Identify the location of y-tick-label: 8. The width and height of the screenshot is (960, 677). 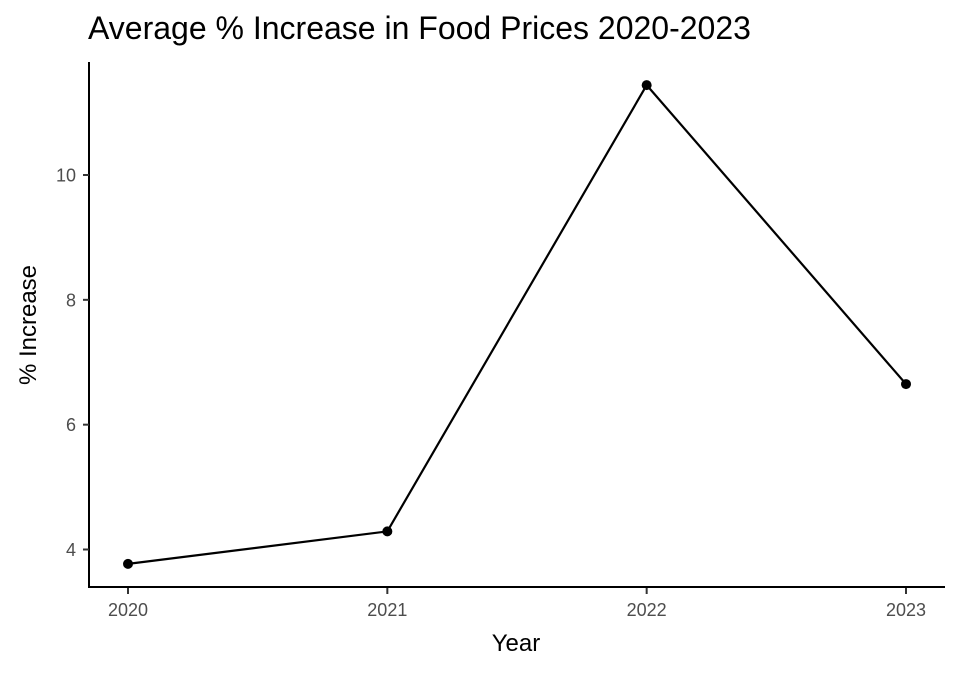
(71, 300).